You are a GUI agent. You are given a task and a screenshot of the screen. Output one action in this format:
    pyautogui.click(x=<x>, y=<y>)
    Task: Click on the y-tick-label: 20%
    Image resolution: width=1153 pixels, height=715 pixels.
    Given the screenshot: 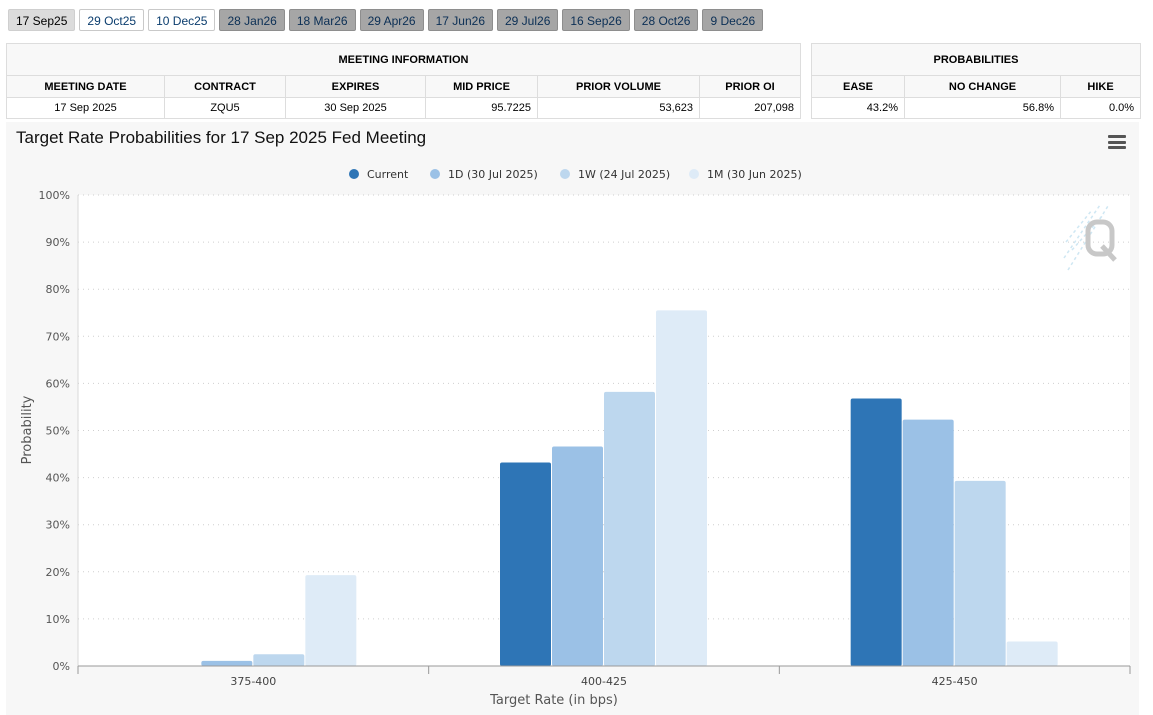 What is the action you would take?
    pyautogui.click(x=58, y=572)
    